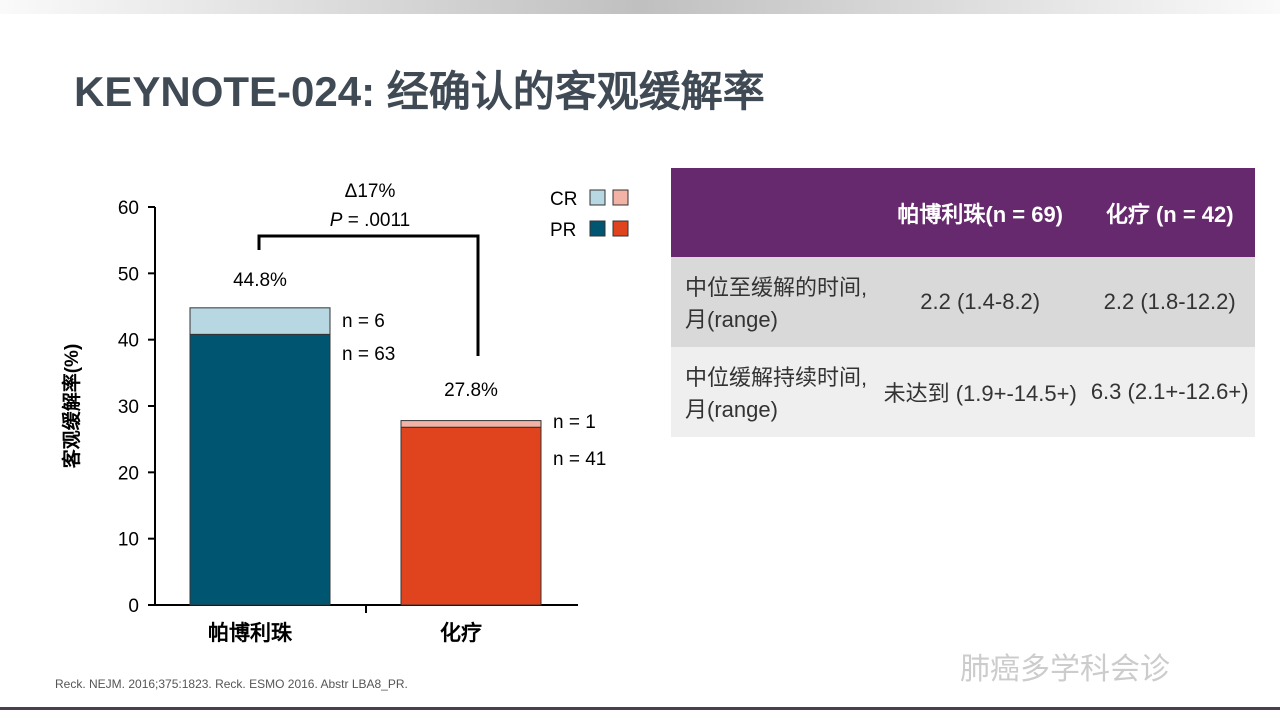  I want to click on y-tick-label: 10, so click(128, 540).